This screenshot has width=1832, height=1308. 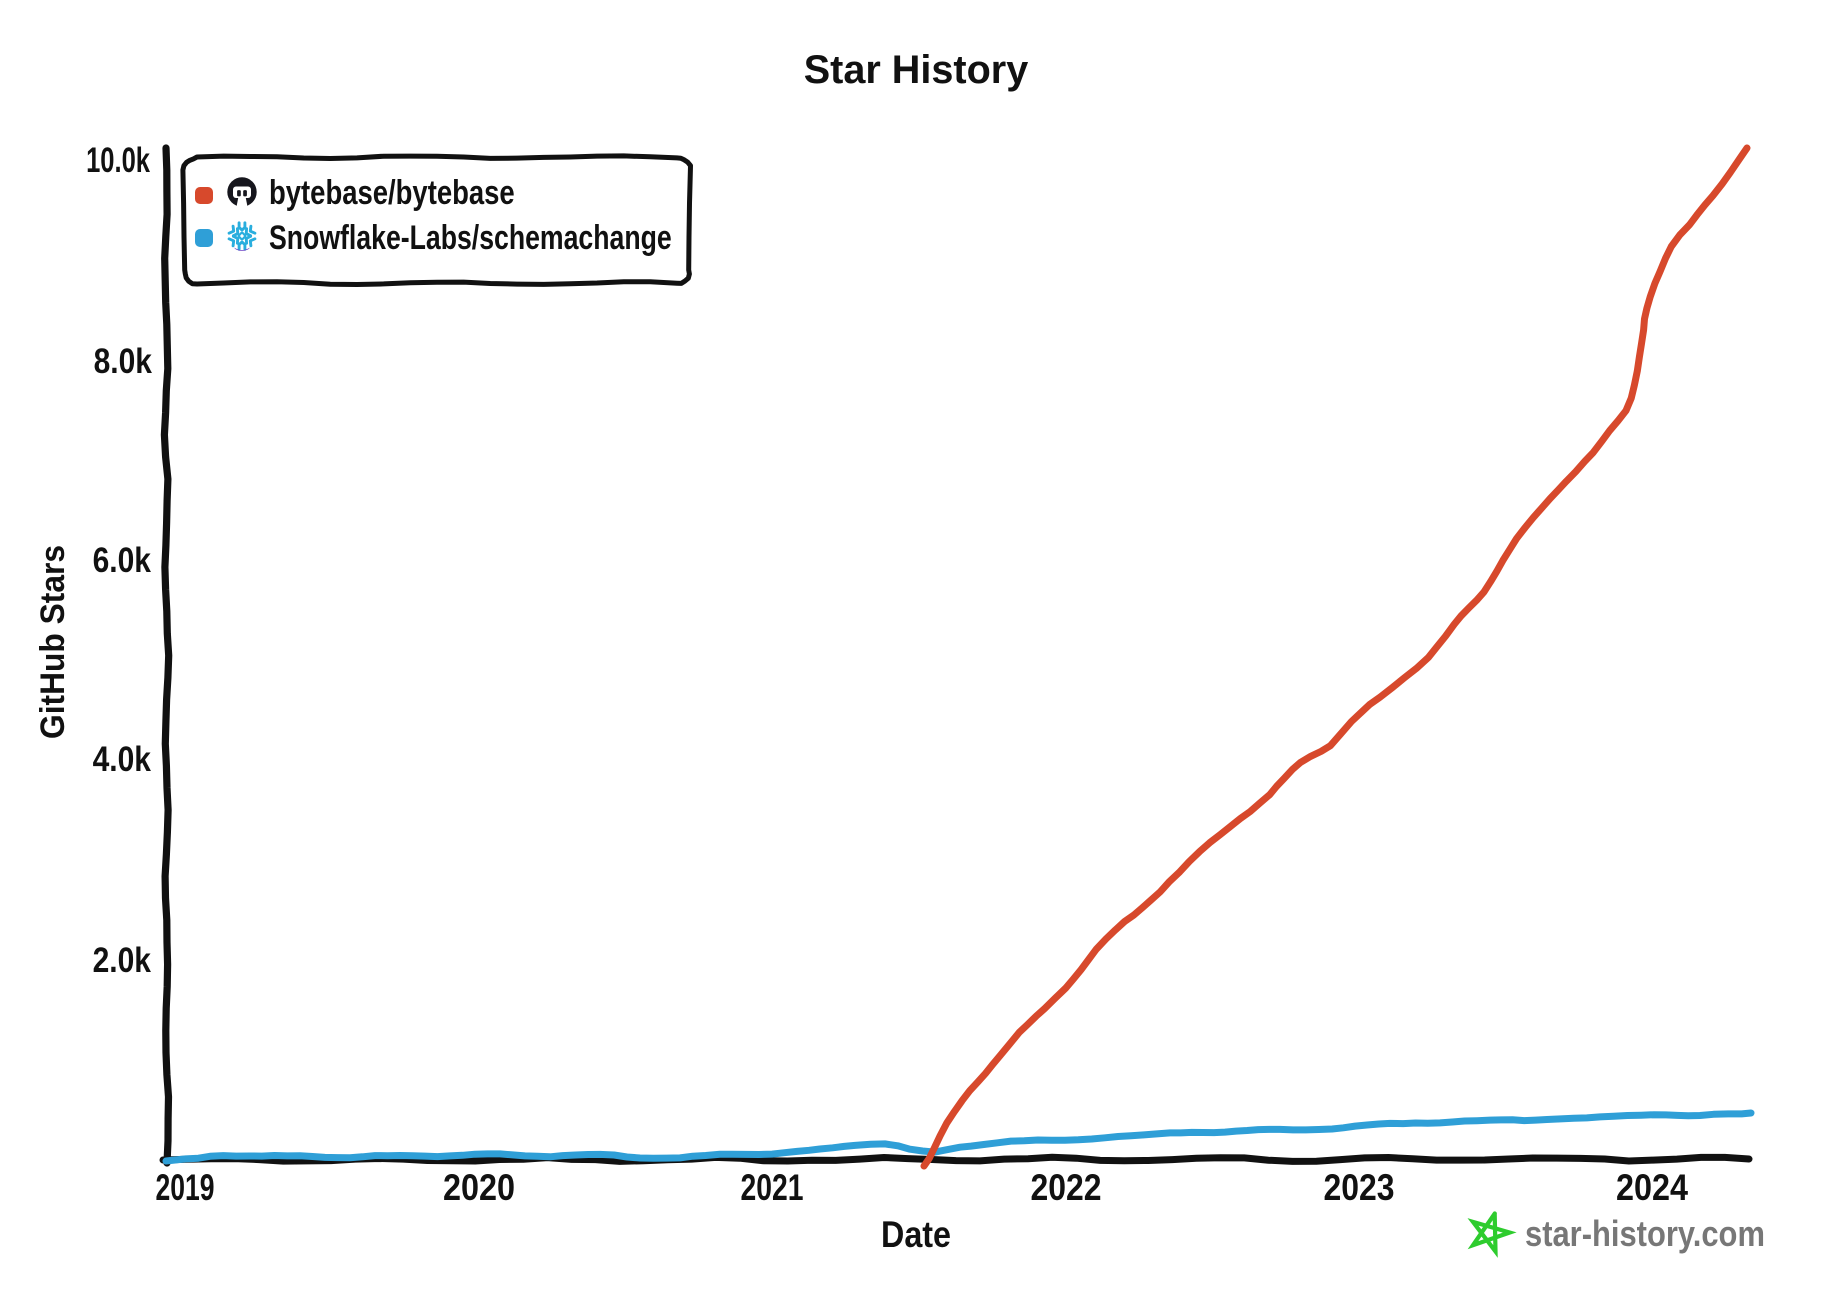 I want to click on svg-text: Star History, so click(x=916, y=70).